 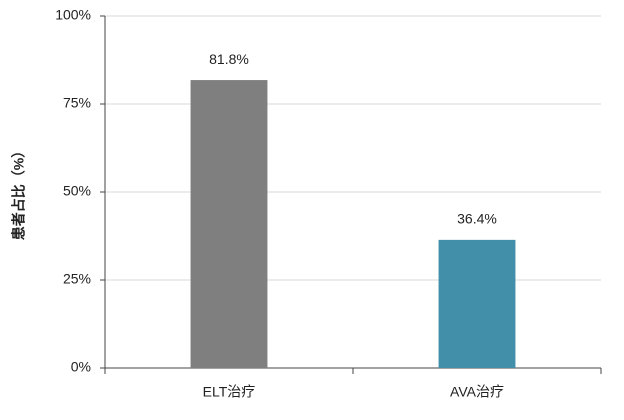 I want to click on y-tick-label: 0%, so click(x=81, y=367).